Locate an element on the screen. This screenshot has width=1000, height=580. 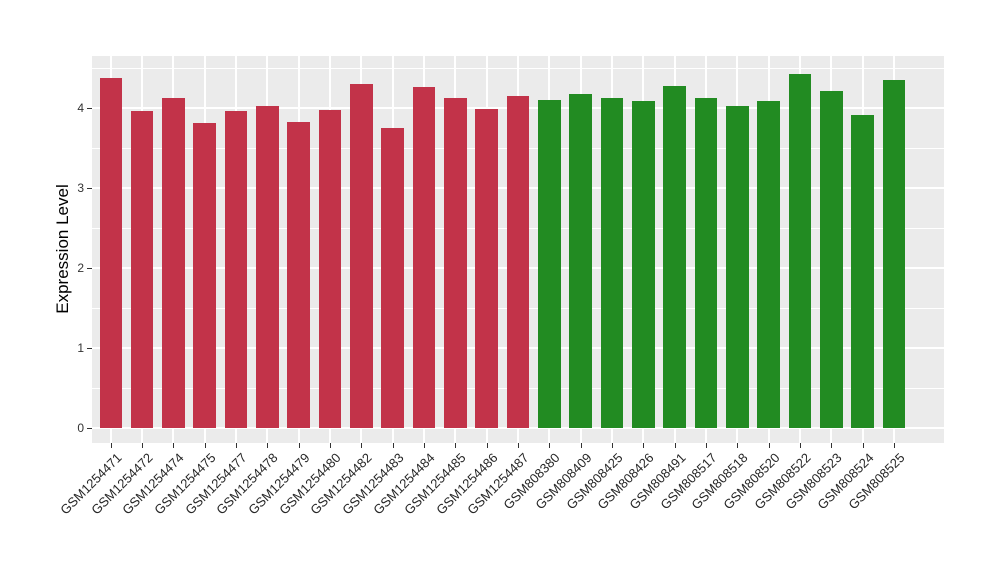
bar-GSM1254482 is located at coordinates (361, 256).